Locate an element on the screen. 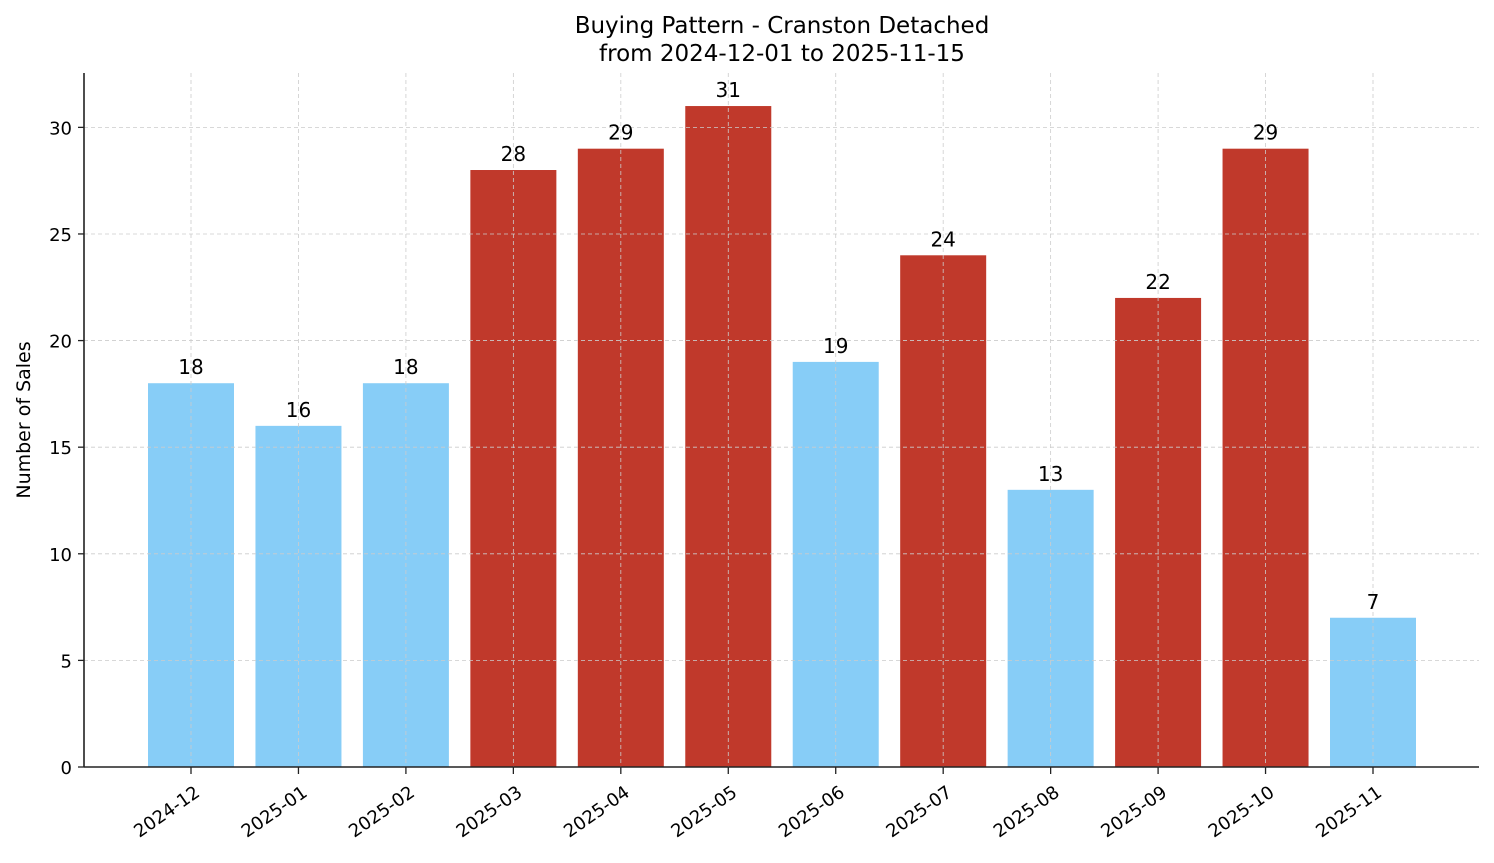 Image resolution: width=1494 pixels, height=863 pixels. x-tick-label: 2025-06 is located at coordinates (812, 812).